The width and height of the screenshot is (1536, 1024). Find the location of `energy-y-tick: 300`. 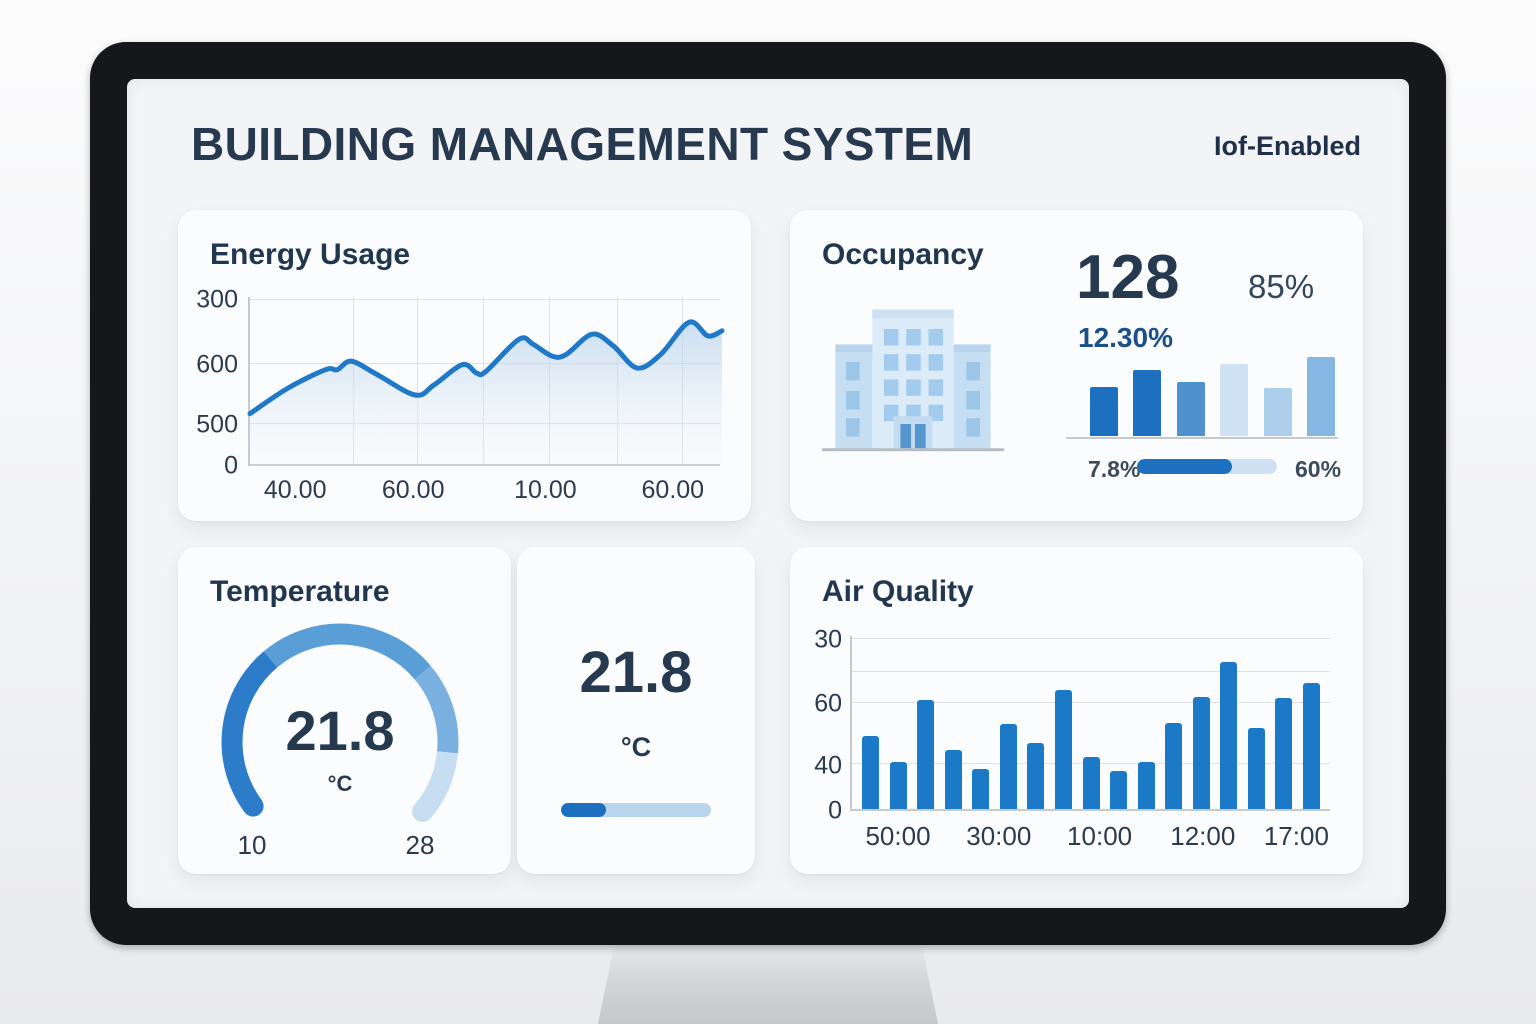

energy-y-tick: 300 is located at coordinates (217, 299).